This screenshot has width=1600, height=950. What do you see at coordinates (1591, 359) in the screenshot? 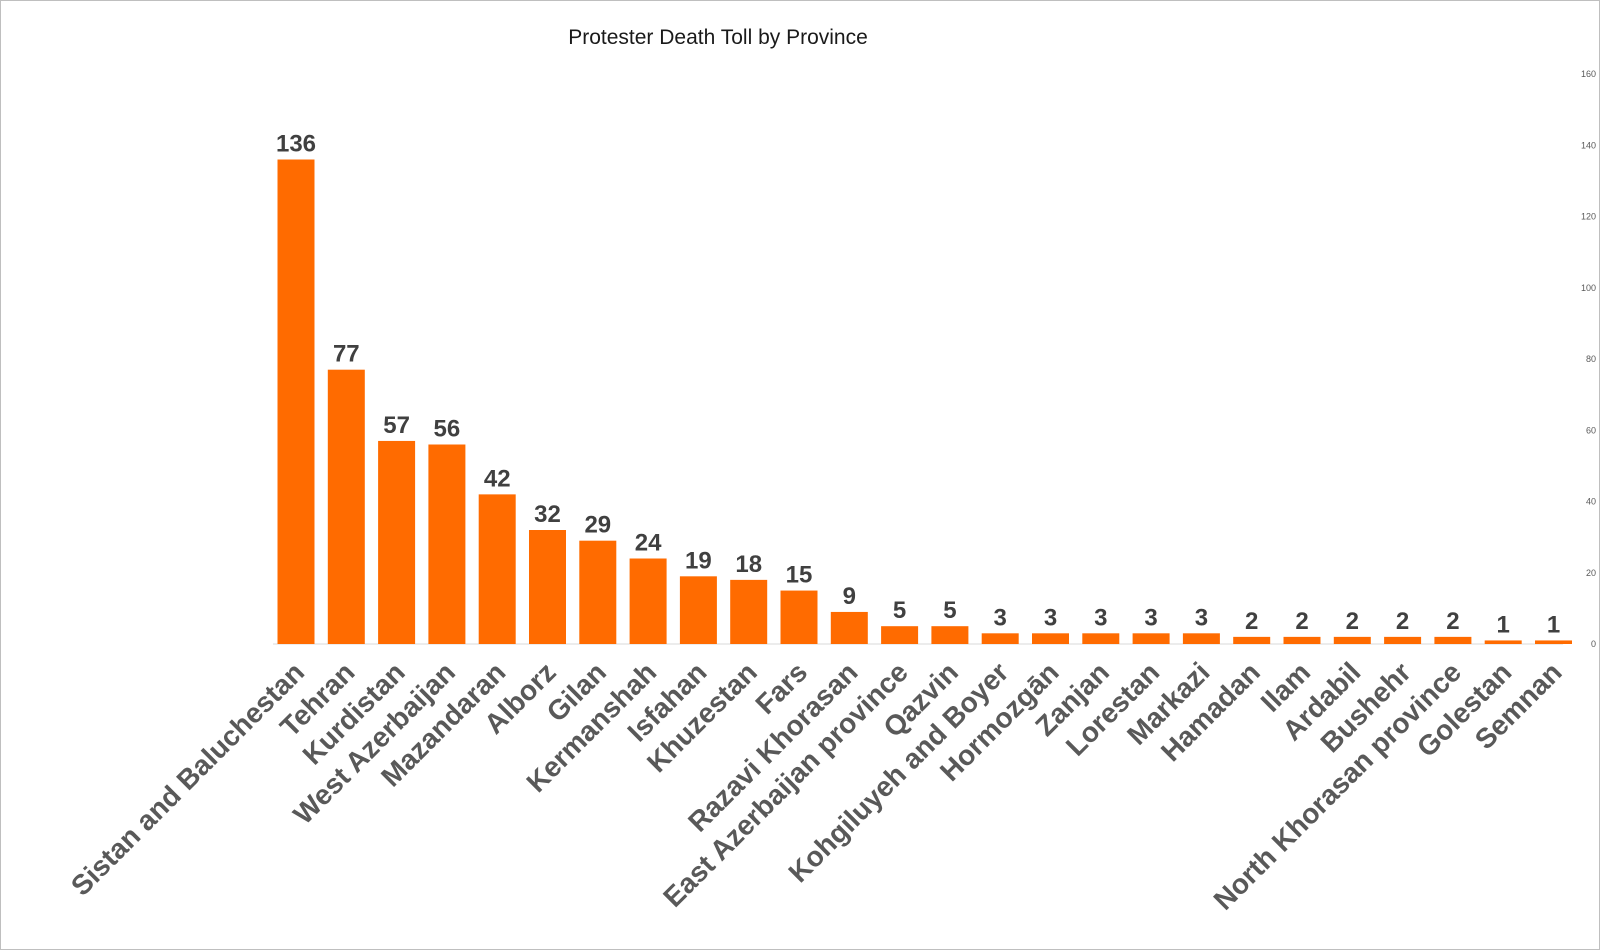
I see `y-tick-label: 80` at bounding box center [1591, 359].